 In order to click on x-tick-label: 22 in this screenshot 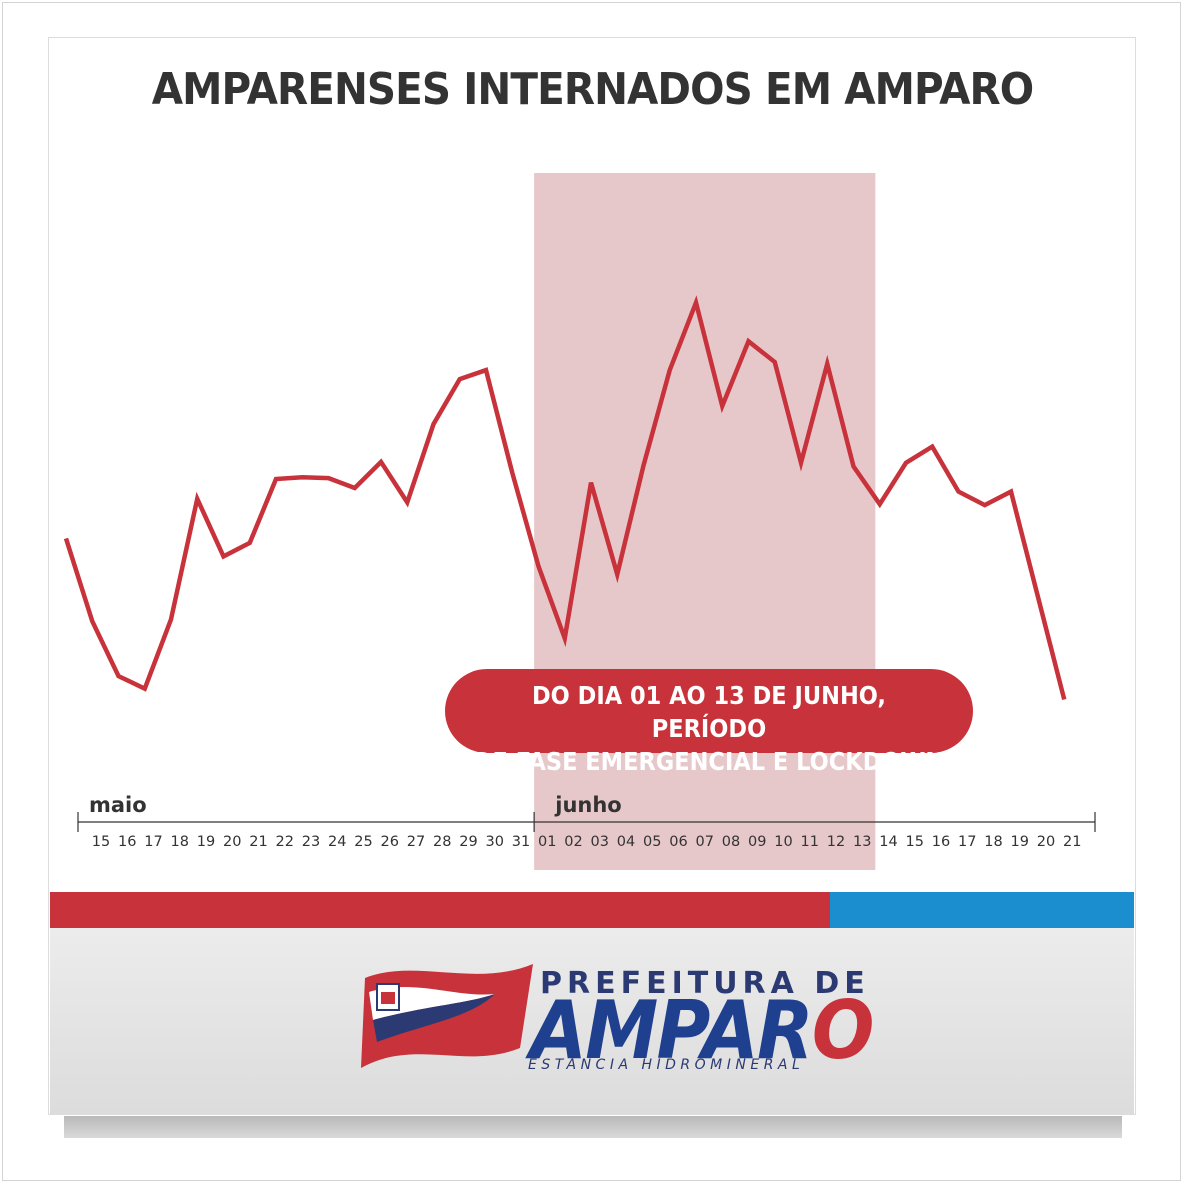, I will do `click(285, 842)`.